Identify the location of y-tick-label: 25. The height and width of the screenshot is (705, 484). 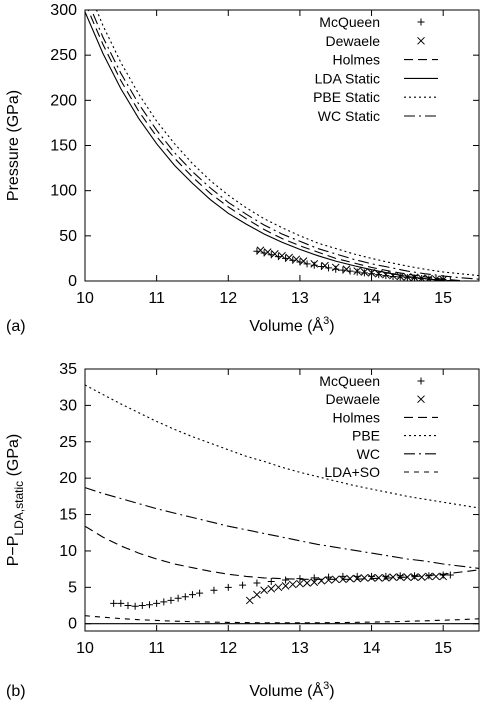
(68, 442).